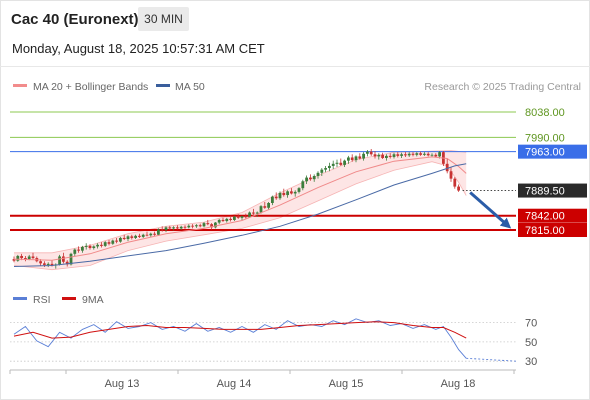 The height and width of the screenshot is (400, 590). What do you see at coordinates (234, 384) in the screenshot?
I see `x-tick-label: Aug 14` at bounding box center [234, 384].